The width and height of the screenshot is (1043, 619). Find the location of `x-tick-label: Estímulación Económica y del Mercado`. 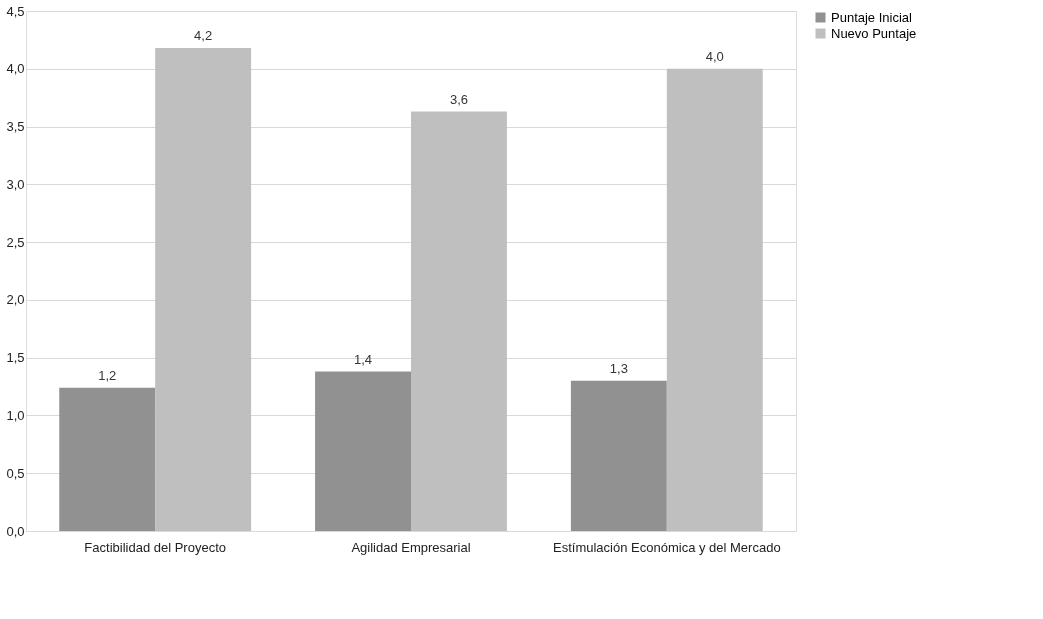

x-tick-label: Estímulación Económica y del Mercado is located at coordinates (667, 547).